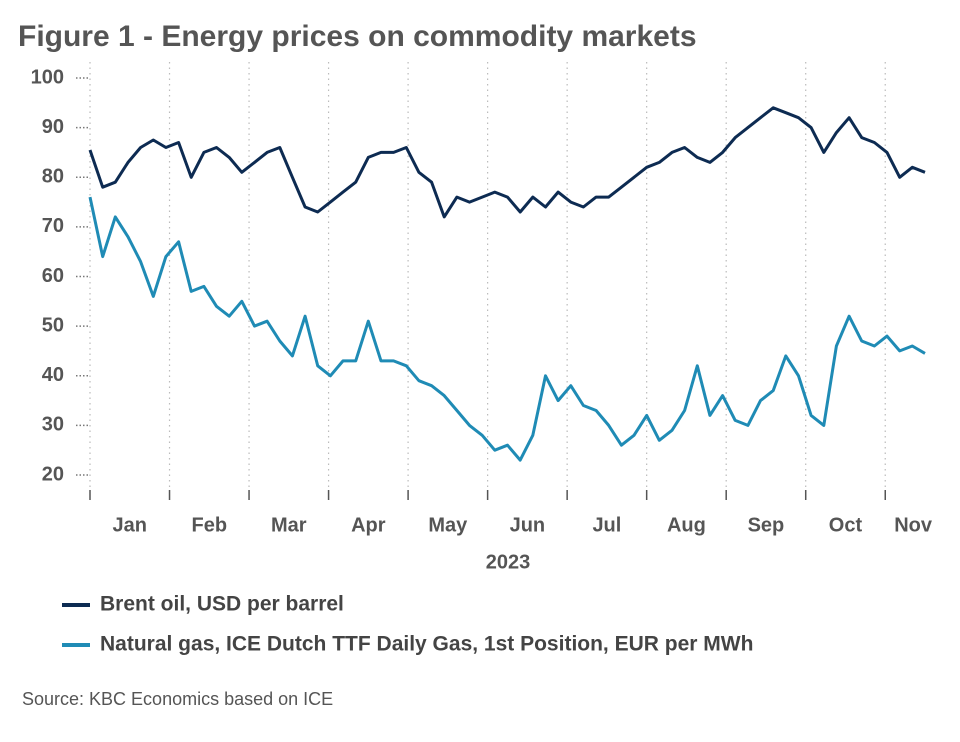 The width and height of the screenshot is (960, 742). What do you see at coordinates (846, 525) in the screenshot?
I see `x-tick-label: Oct` at bounding box center [846, 525].